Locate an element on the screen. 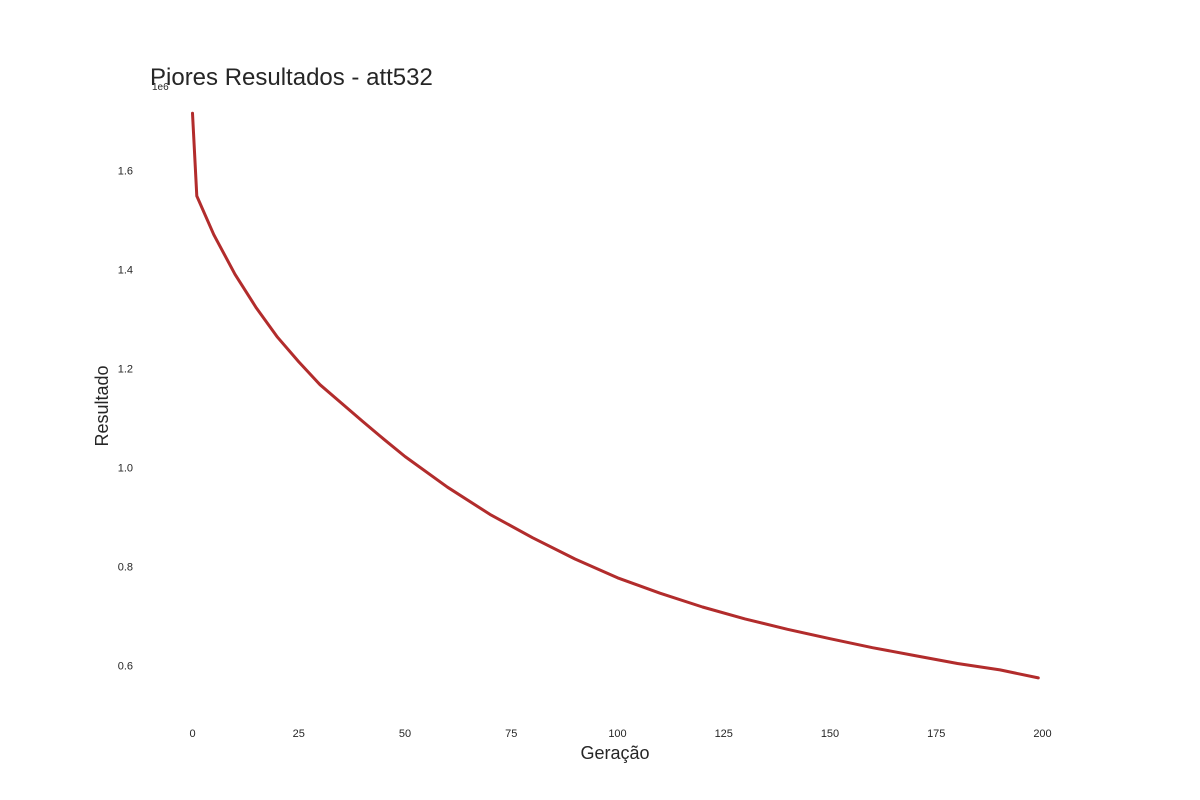 The image size is (1200, 800). y-tick-label: 0.6 is located at coordinates (125, 666).